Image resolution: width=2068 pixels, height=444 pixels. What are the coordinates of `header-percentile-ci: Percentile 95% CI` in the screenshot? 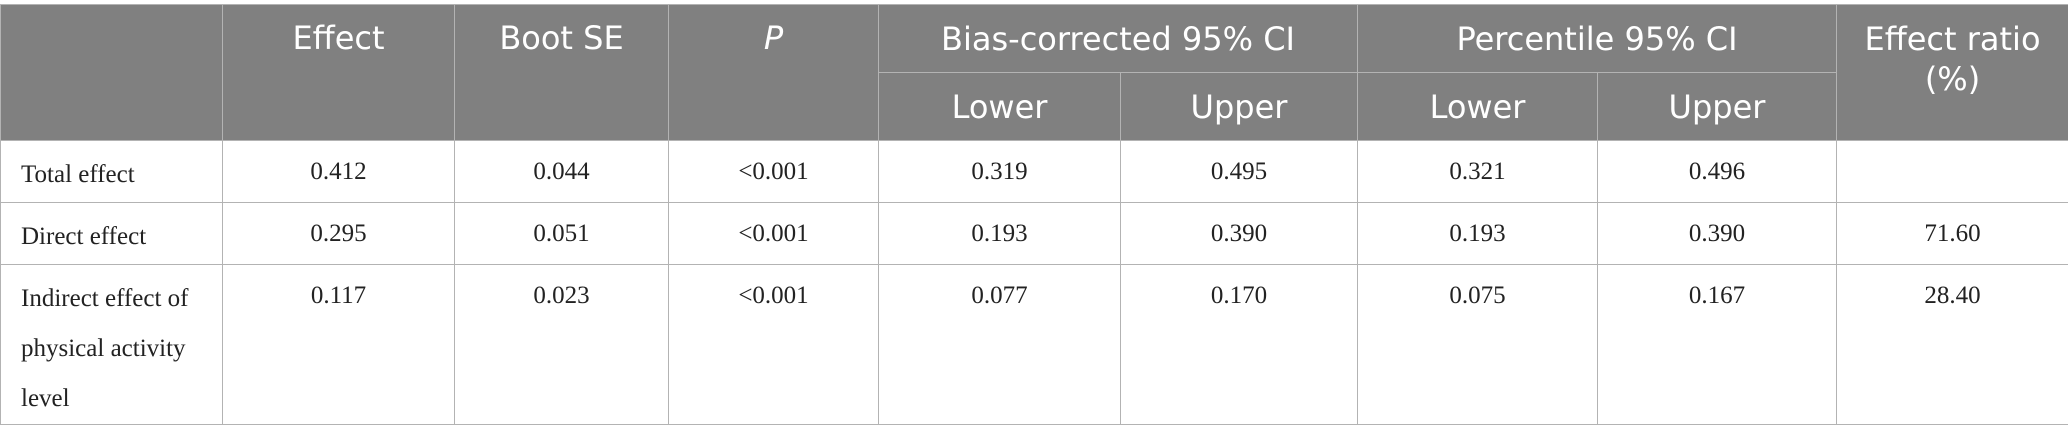 It's located at (1597, 38).